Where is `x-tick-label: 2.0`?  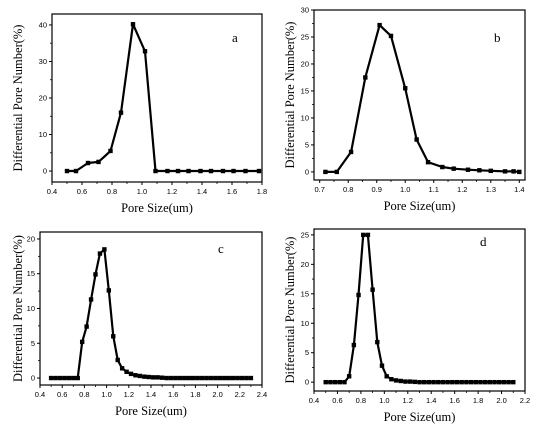
x-tick-label: 2.0 is located at coordinates (501, 400).